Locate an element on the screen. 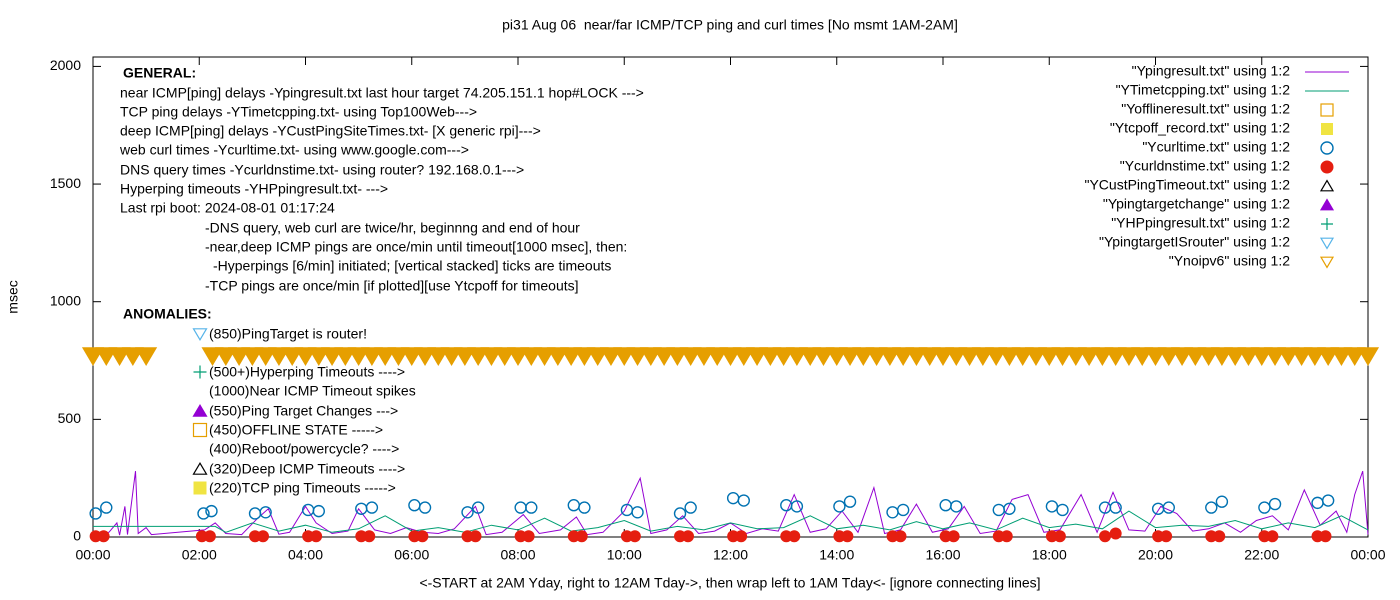  y-tick-label: 500 is located at coordinates (70, 418).